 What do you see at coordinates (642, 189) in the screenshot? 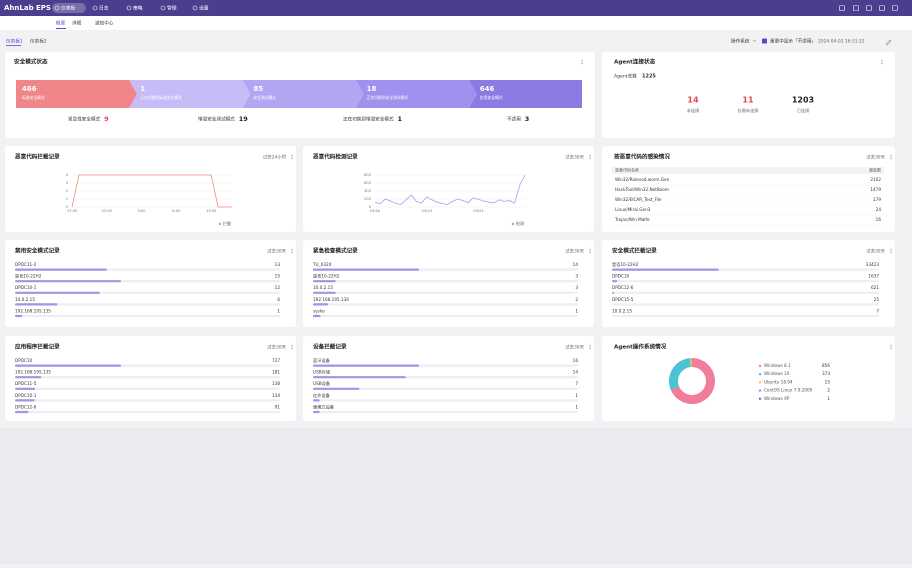
I see `table-cell: HackTool/Win32.NetBoom` at bounding box center [642, 189].